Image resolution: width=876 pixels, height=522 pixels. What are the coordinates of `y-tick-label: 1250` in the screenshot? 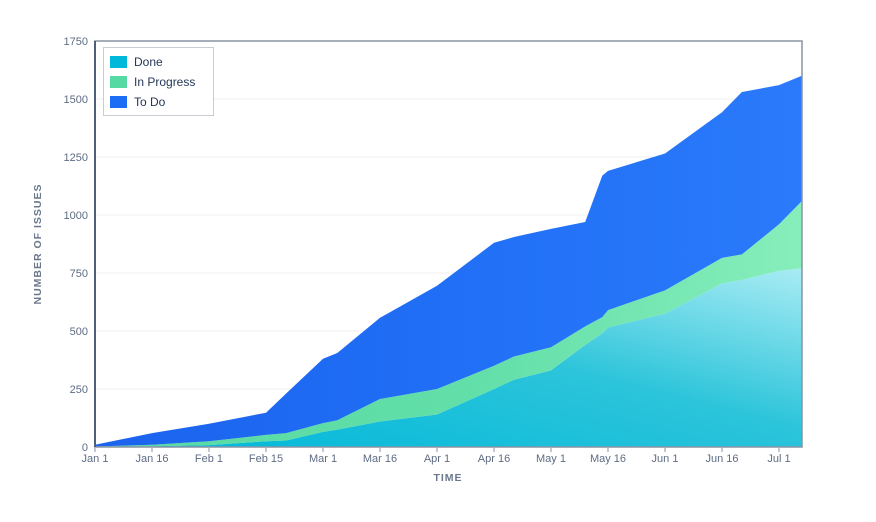 It's located at (76, 158).